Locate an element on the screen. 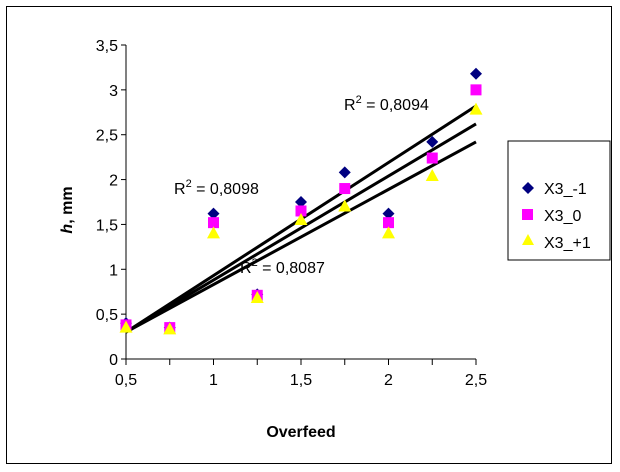  r2-annotation-2: R2 = 0,8098 is located at coordinates (216, 188).